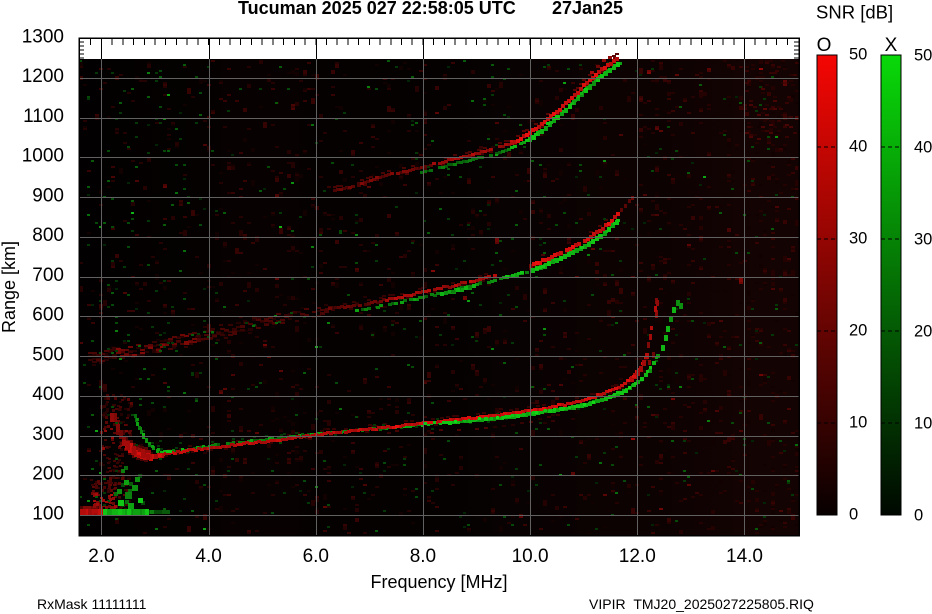 Image resolution: width=932 pixels, height=614 pixels. What do you see at coordinates (48, 394) in the screenshot?
I see `svg-text: 400` at bounding box center [48, 394].